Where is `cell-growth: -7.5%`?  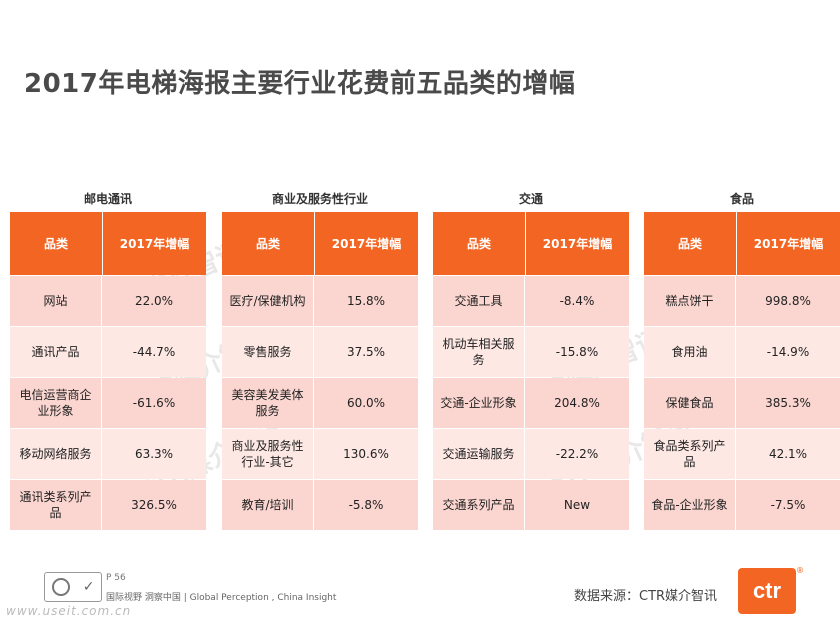 cell-growth: -7.5% is located at coordinates (788, 505).